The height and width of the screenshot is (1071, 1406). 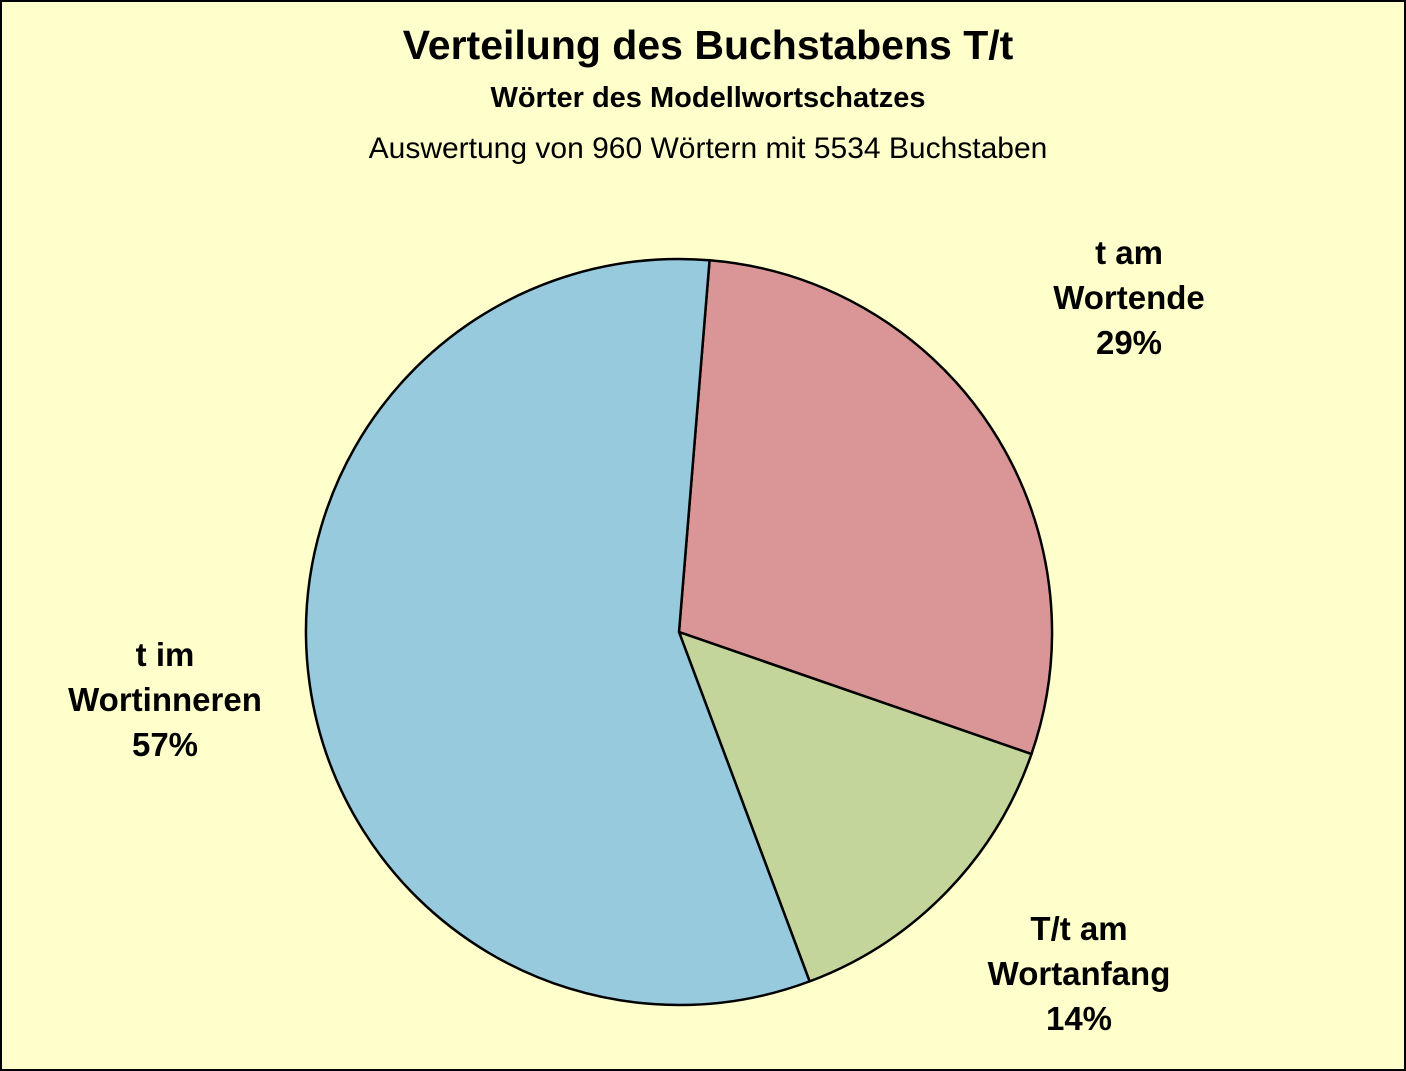 I want to click on slice-label-line2: Wortanfang, so click(x=1079, y=973).